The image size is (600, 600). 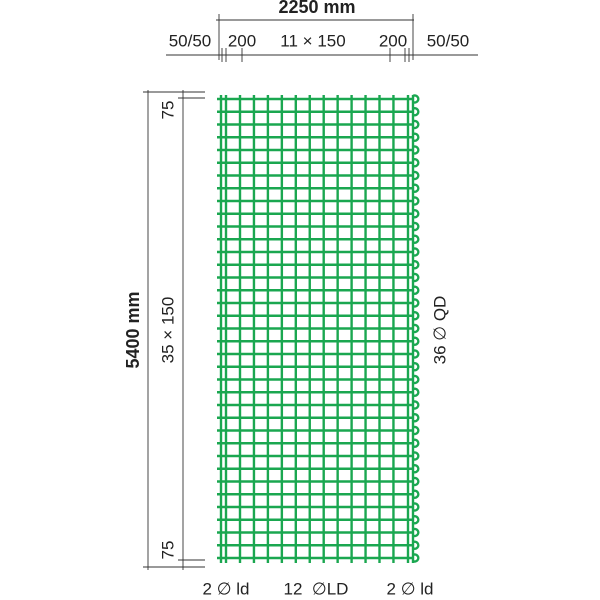 I want to click on total-height: 5400 mm, so click(x=133, y=329).